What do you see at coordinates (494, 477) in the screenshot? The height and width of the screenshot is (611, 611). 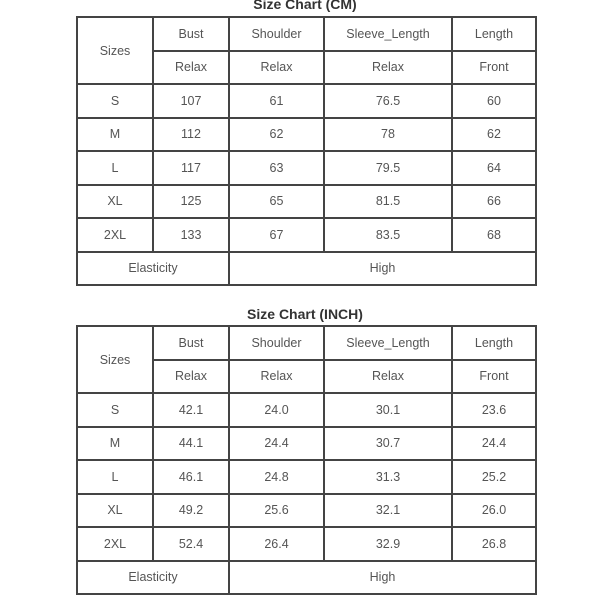 I see `value-cell: 25.2` at bounding box center [494, 477].